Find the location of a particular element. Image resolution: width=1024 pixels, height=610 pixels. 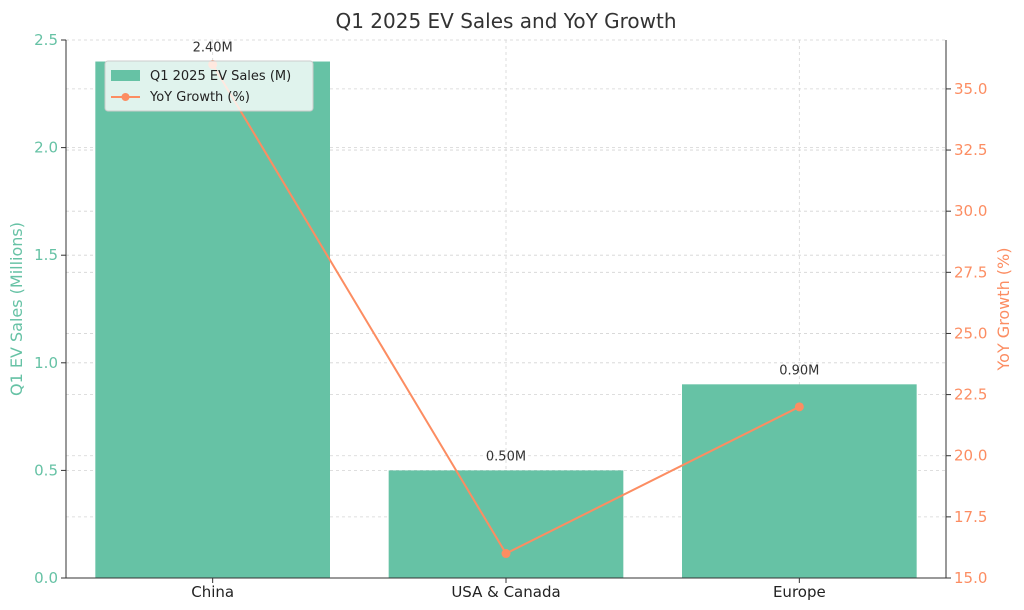

tick-label-right: 20.0 is located at coordinates (970, 456).